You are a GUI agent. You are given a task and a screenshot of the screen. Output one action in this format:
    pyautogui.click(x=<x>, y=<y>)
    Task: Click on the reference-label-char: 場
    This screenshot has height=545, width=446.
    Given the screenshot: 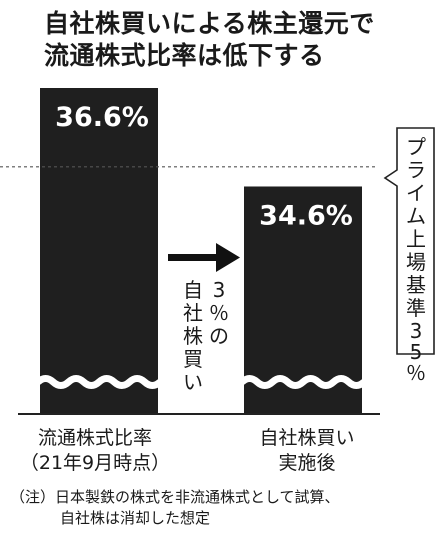 What is the action you would take?
    pyautogui.click(x=416, y=262)
    